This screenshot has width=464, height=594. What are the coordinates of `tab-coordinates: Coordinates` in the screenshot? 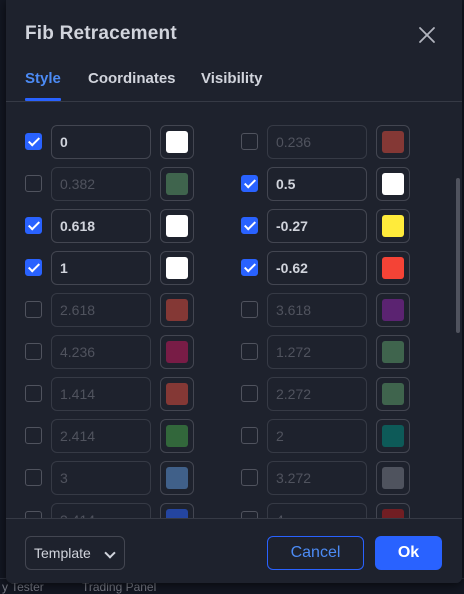 It's located at (132, 78).